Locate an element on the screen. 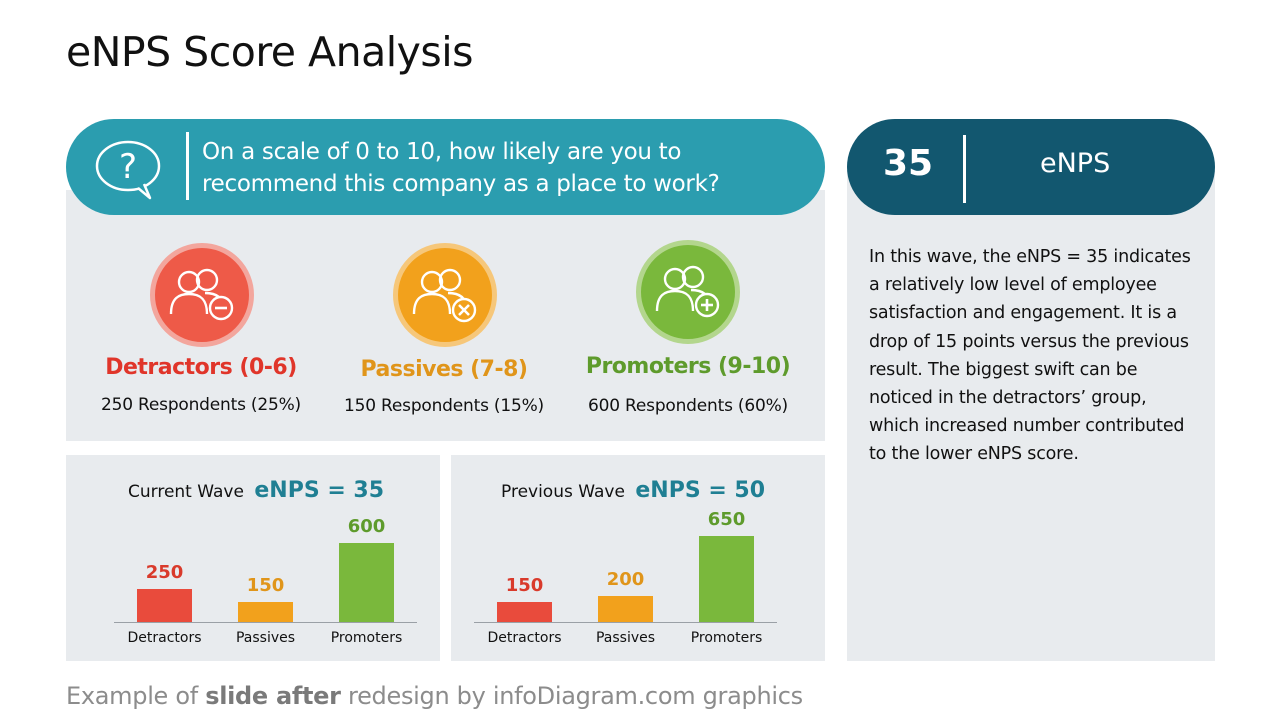 Image resolution: width=1280 pixels, height=720 pixels. footer-suffix: redesign by infoDiagram.com graphics is located at coordinates (571, 696).